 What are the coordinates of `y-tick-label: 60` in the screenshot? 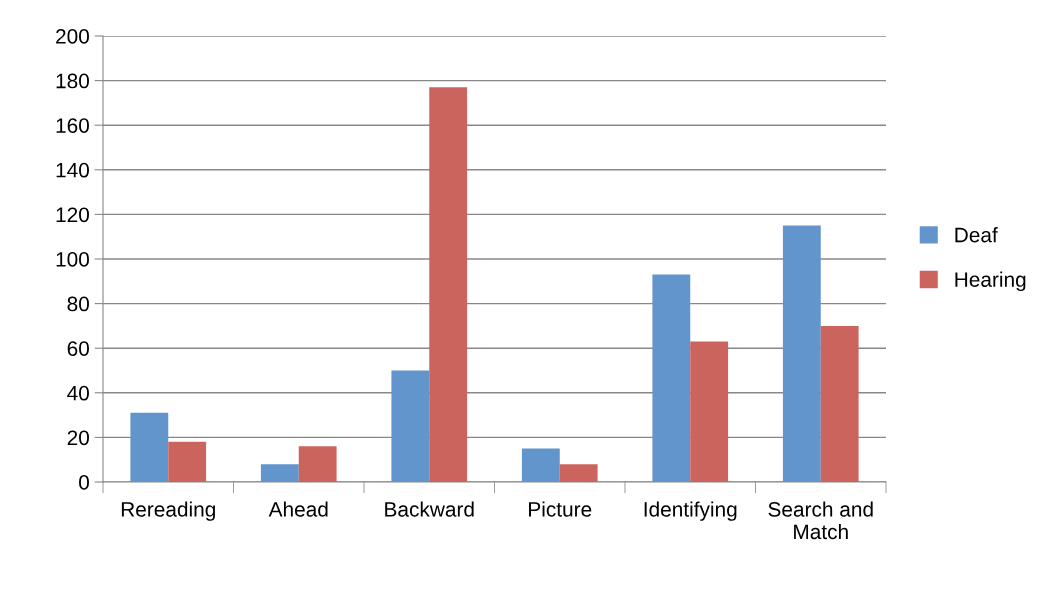 It's located at (78, 348).